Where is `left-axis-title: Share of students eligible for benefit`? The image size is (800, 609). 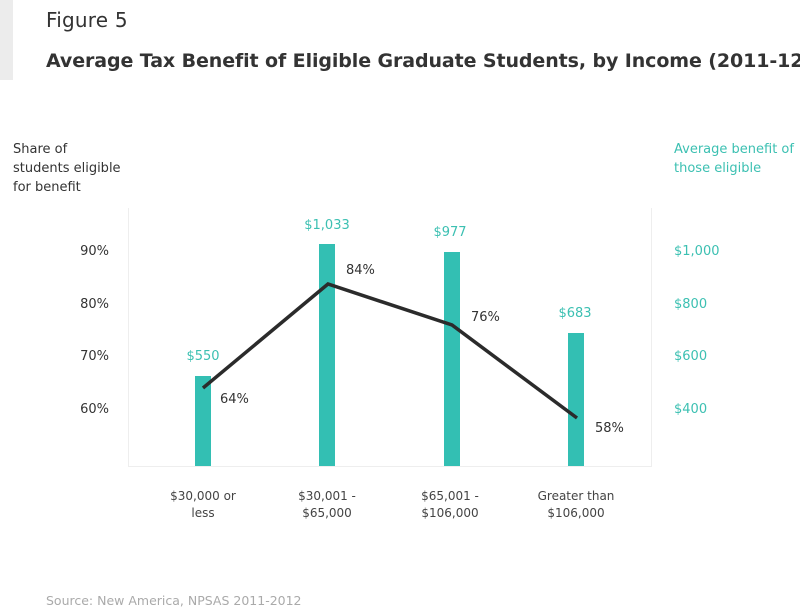 left-axis-title: Share of students eligible for benefit is located at coordinates (67, 168).